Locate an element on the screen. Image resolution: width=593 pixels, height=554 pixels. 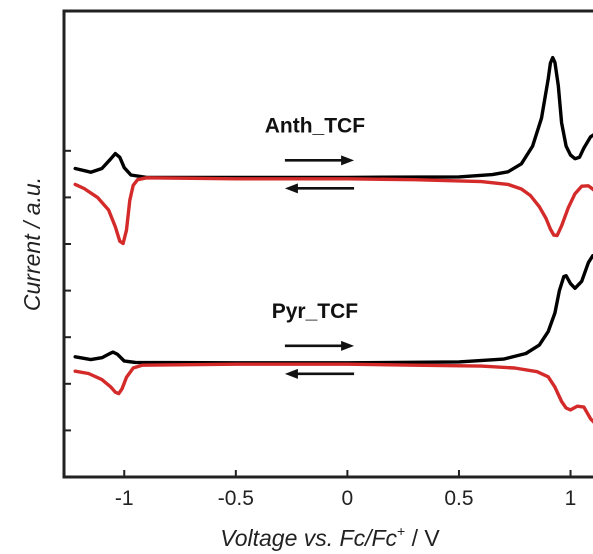
sample-label-pyr-tcf: Pyr_TCF is located at coordinates (315, 311).